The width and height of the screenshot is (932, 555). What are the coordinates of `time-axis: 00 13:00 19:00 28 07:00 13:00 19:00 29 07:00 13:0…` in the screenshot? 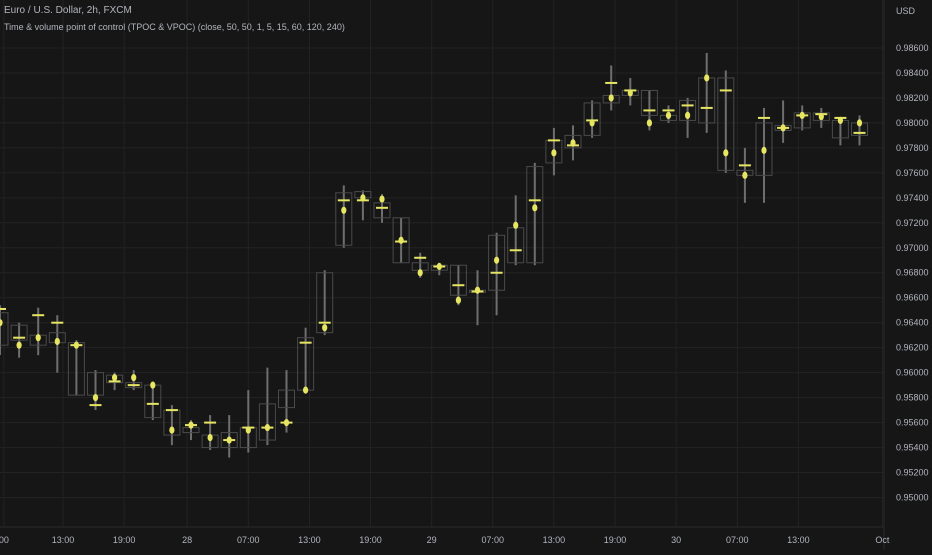 It's located at (445, 540).